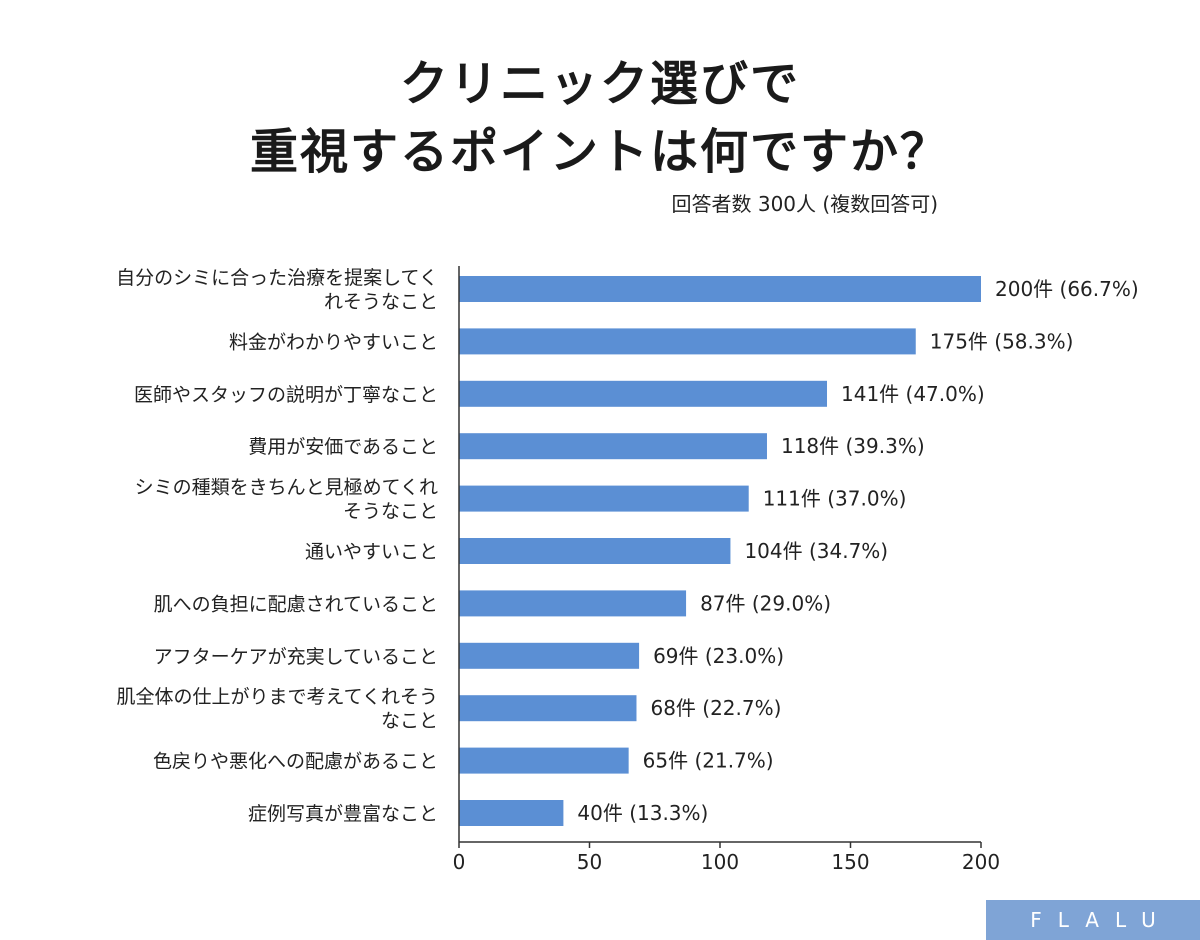  What do you see at coordinates (296, 657) in the screenshot?
I see `category-label-7: アフターケアが充実していること` at bounding box center [296, 657].